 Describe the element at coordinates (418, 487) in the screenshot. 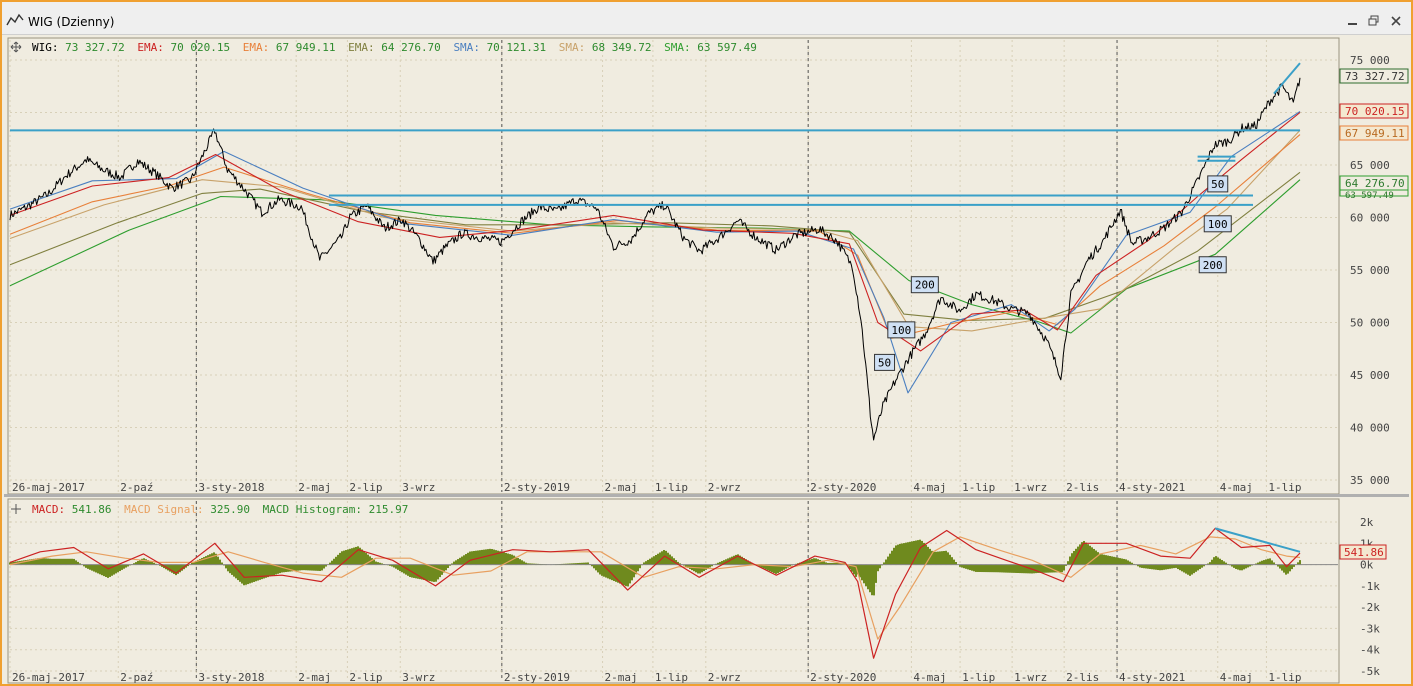

I see `price-x-tick-label: 3-wrz` at that location.